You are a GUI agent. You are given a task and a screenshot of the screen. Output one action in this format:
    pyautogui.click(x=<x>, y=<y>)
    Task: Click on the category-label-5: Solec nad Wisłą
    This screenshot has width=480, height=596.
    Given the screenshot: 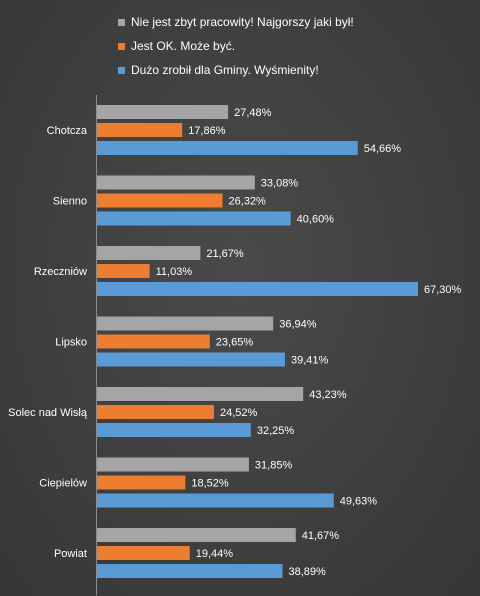 What is the action you would take?
    pyautogui.click(x=48, y=413)
    